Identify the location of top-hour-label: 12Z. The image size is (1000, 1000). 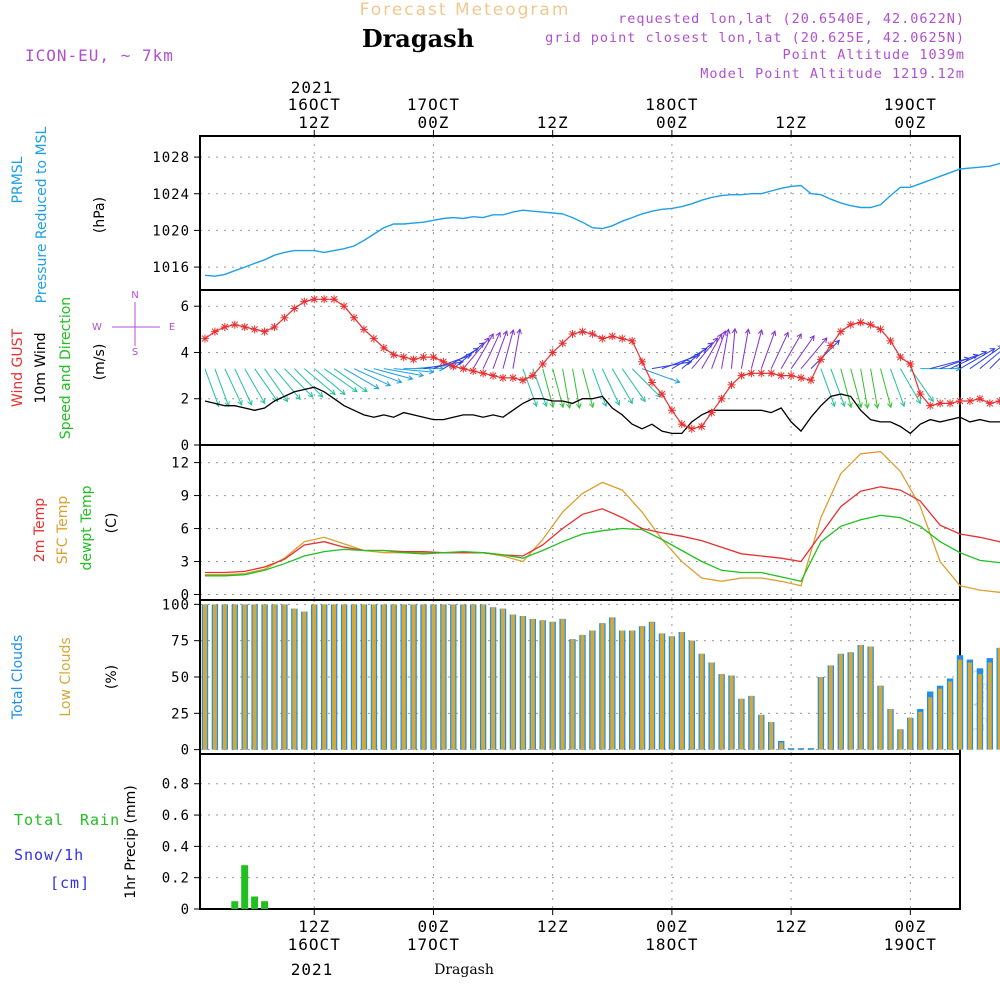
(791, 122).